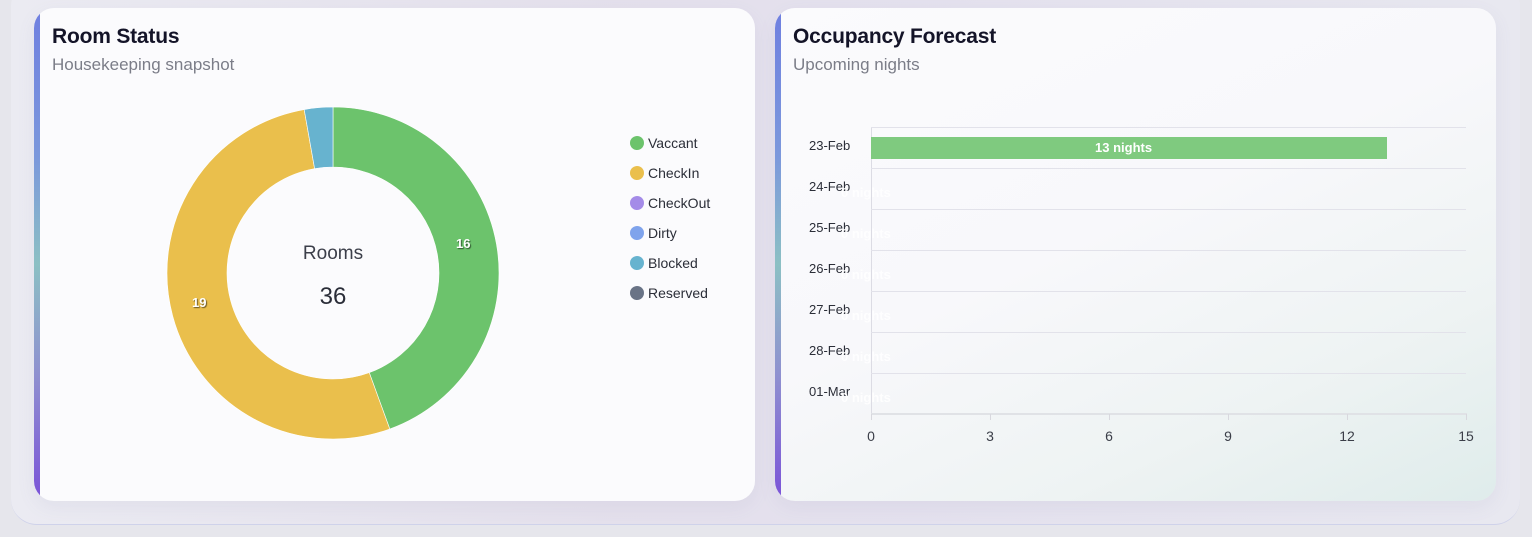 The height and width of the screenshot is (537, 1532). I want to click on donut-svg, so click(333, 273).